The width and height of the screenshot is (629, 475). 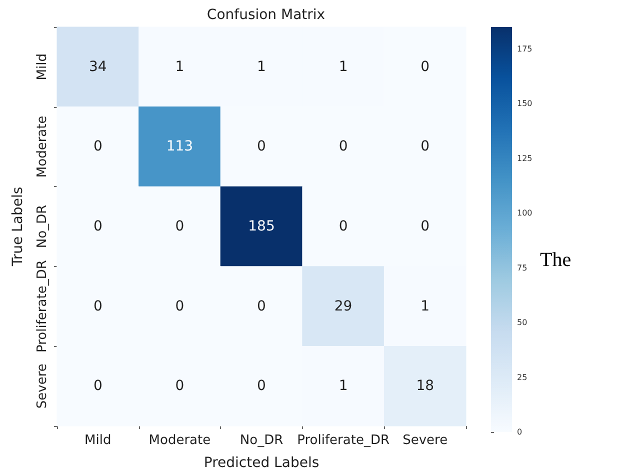 I want to click on y-tick-label: Mild, so click(x=42, y=67).